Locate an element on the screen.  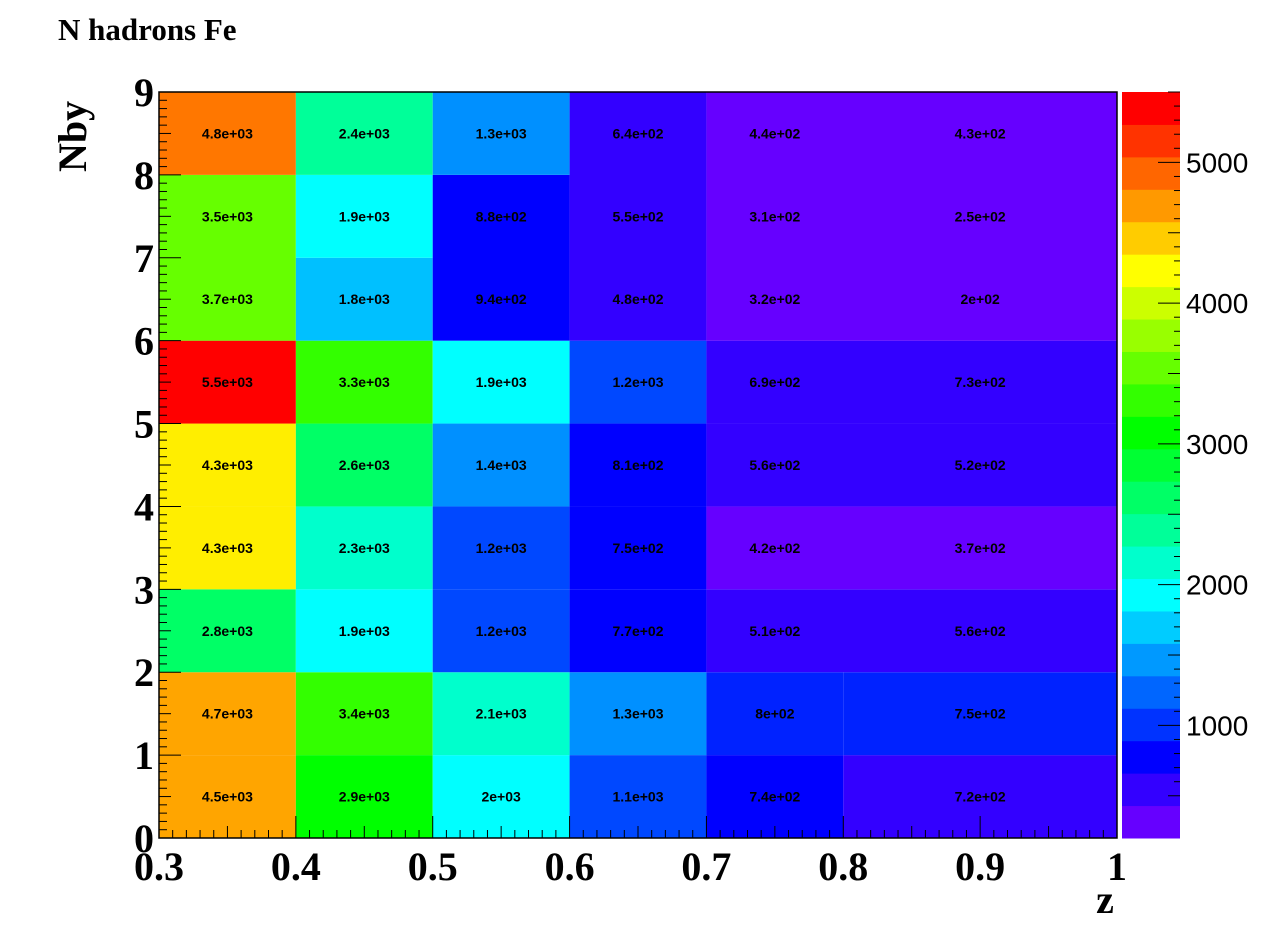
color-scale: 1000 2000 3000 4000 5000 is located at coordinates (1185, 465).